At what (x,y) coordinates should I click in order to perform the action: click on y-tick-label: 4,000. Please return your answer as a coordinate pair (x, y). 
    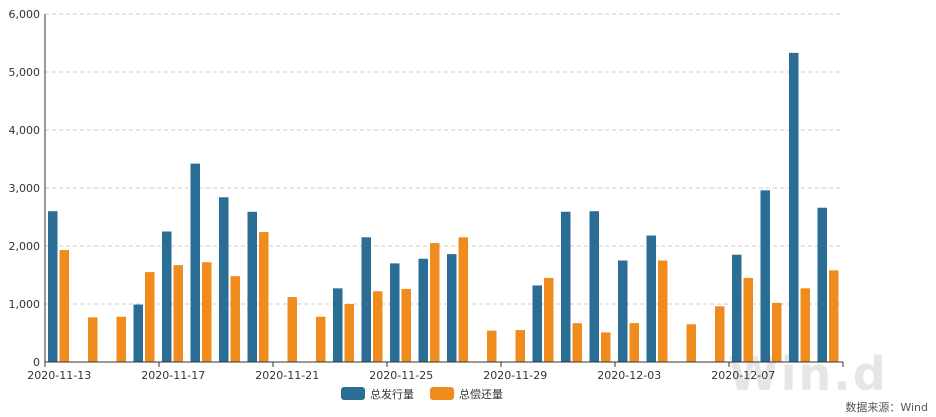
    Looking at the image, I should click on (25, 130).